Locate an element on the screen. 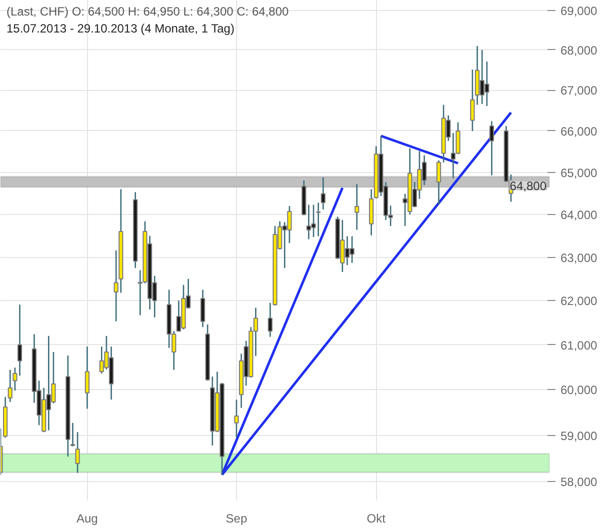 The width and height of the screenshot is (600, 528). y-tick-label: 67,000 is located at coordinates (579, 91).